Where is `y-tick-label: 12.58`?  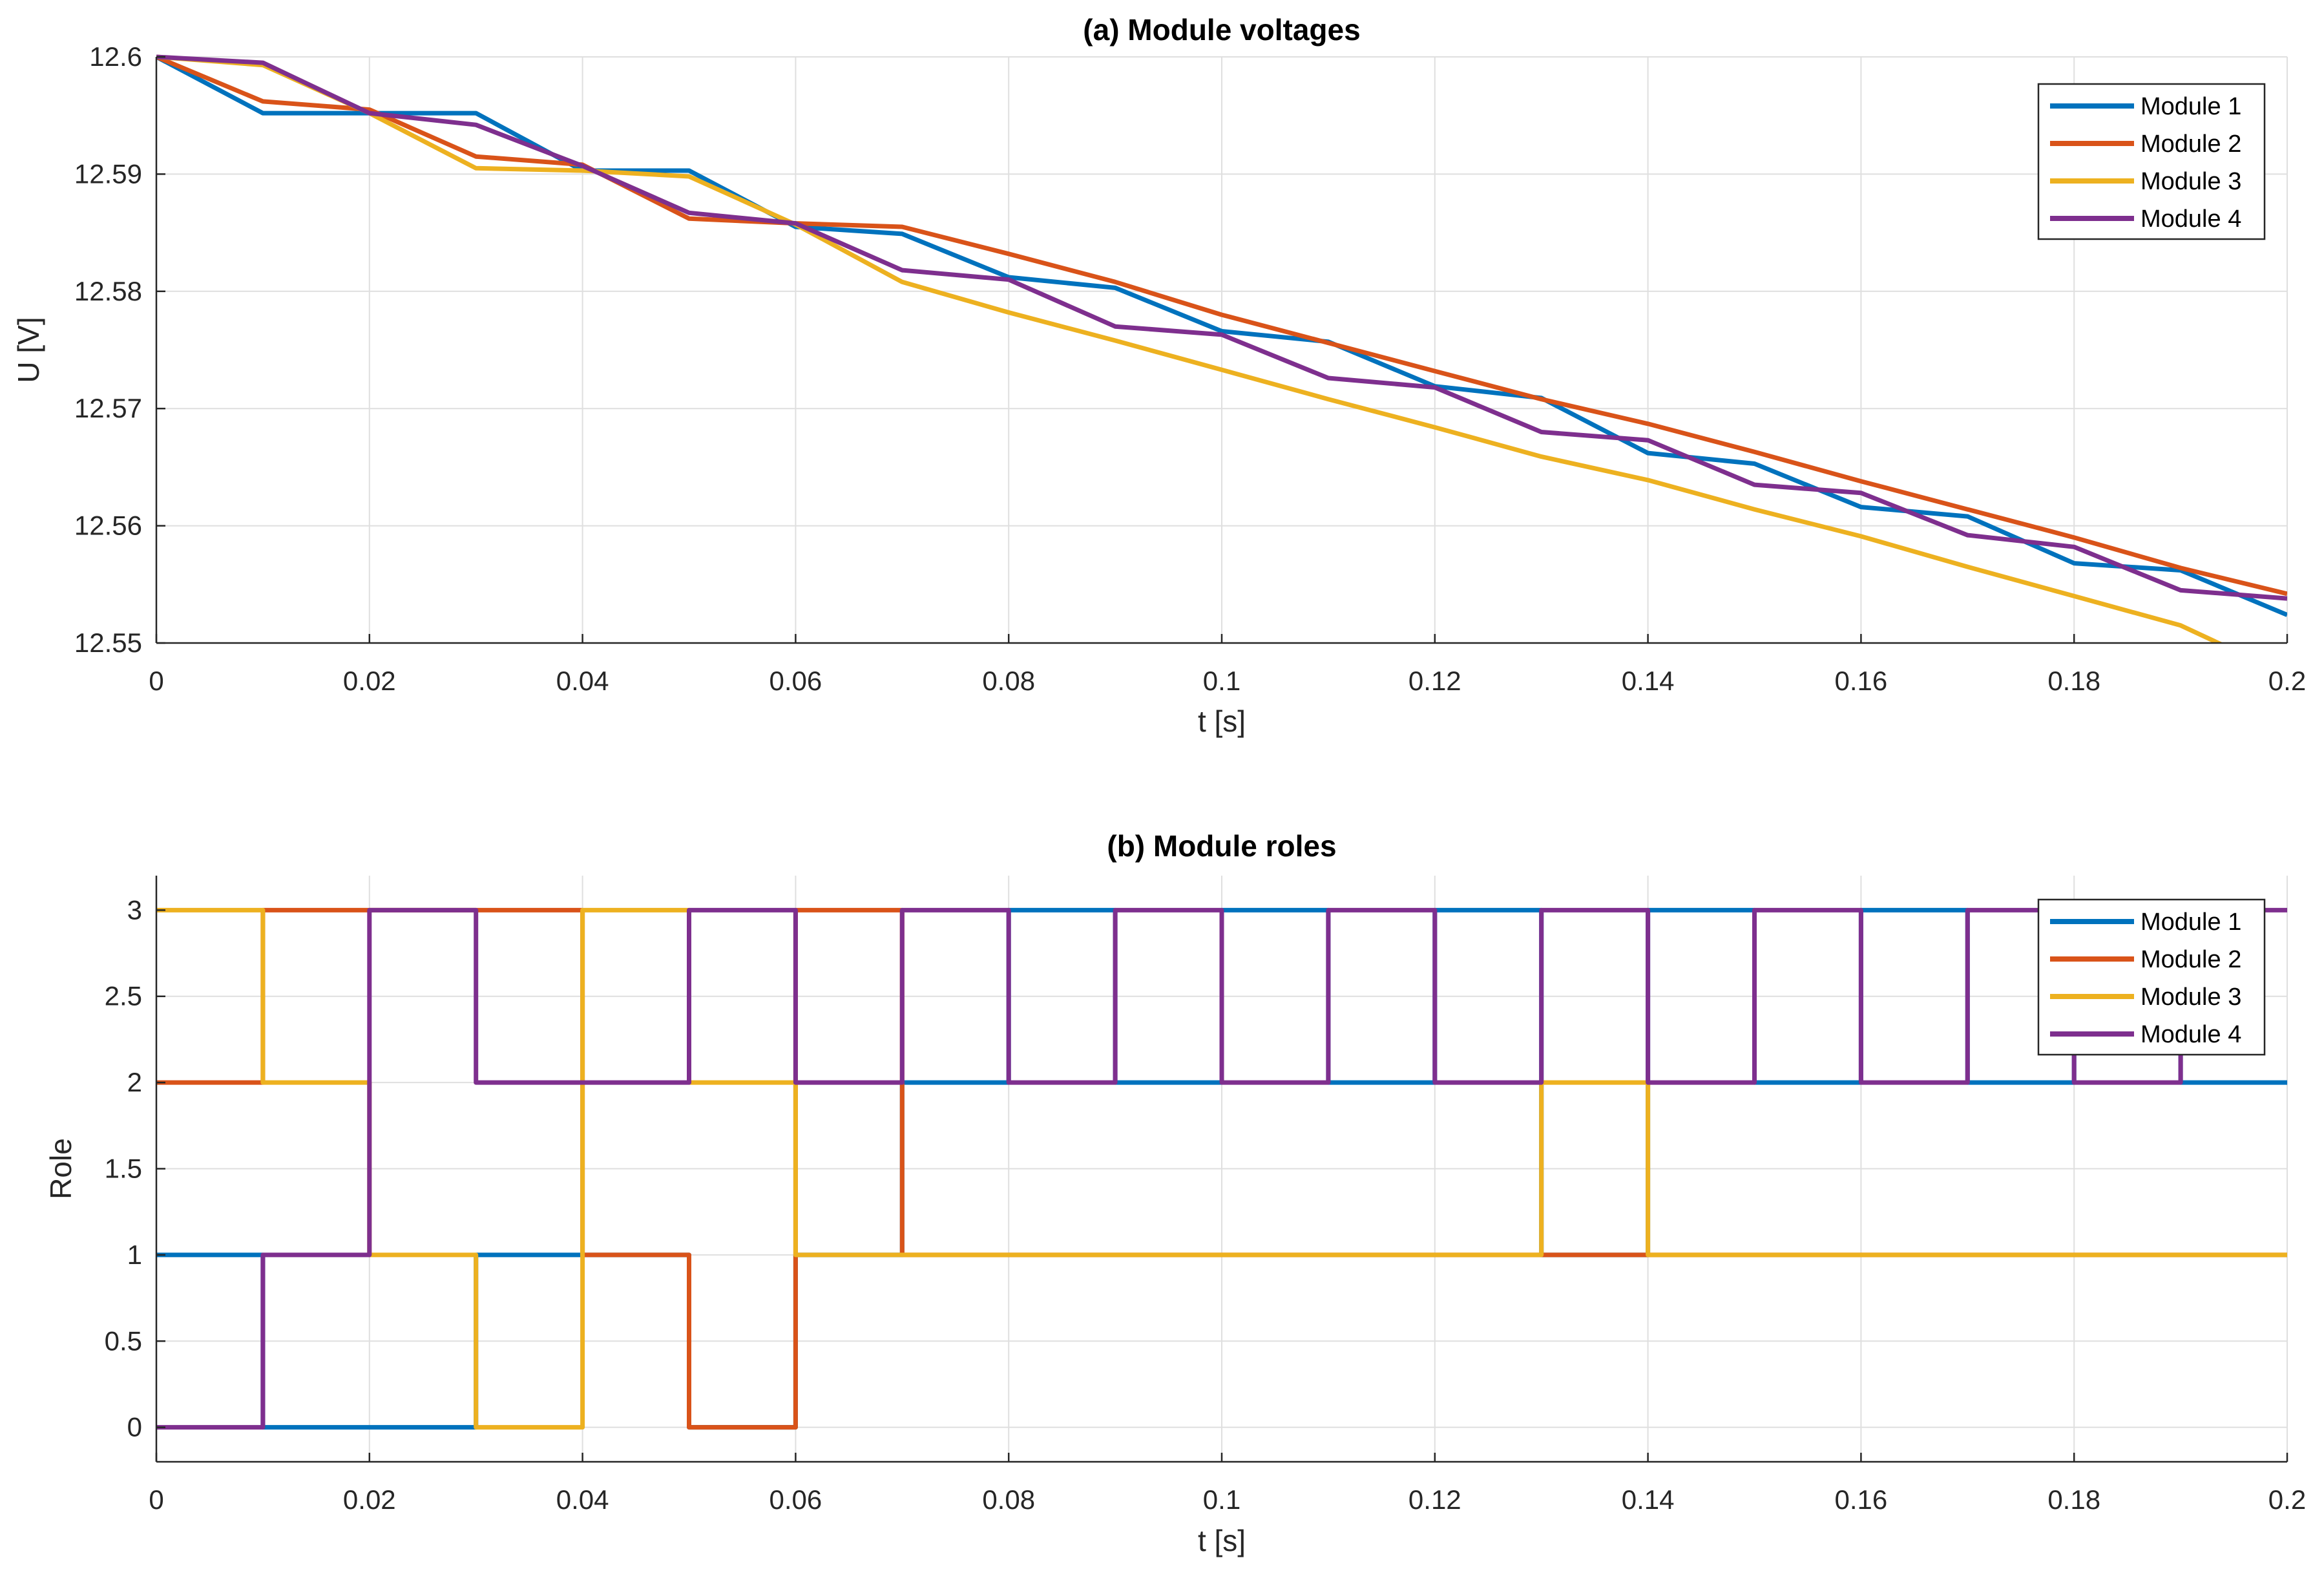 y-tick-label: 12.58 is located at coordinates (108, 291).